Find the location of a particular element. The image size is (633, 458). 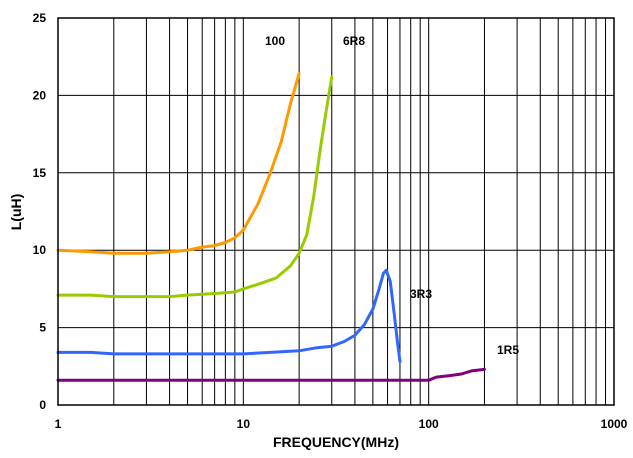

series-label-6r8: 6R8 is located at coordinates (354, 41).